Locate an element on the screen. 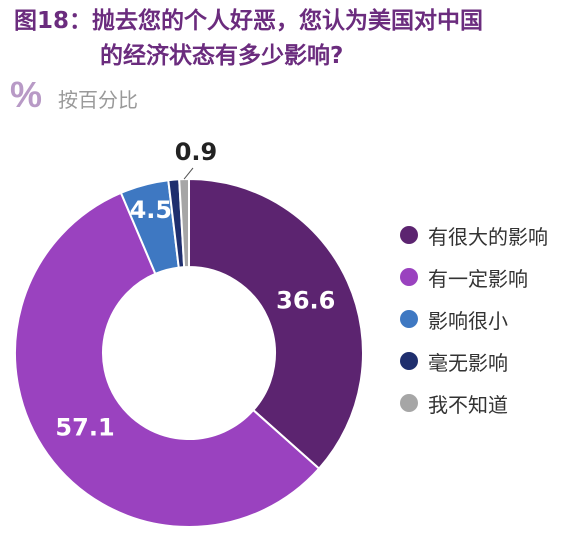 The image size is (587, 547). leader-line is located at coordinates (188, 173).